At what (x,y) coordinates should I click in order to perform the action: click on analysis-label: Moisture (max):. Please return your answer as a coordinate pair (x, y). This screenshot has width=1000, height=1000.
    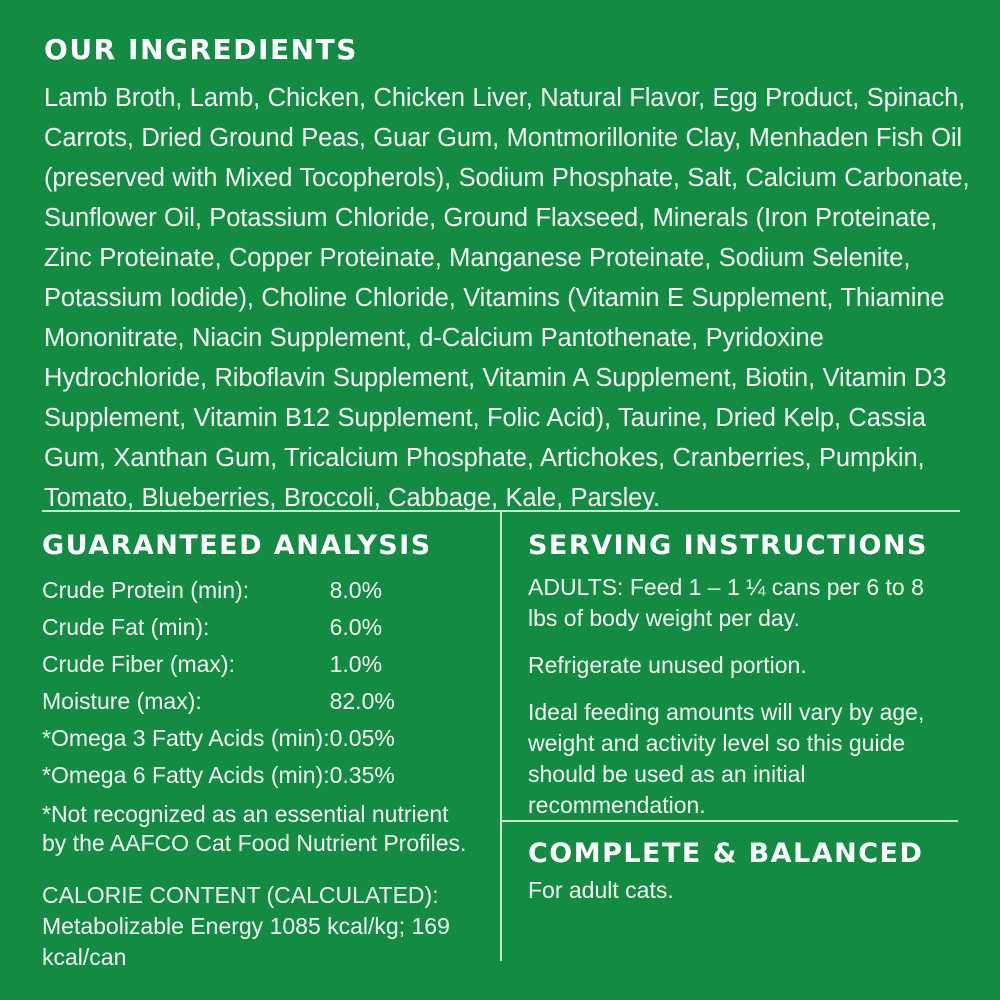
    Looking at the image, I should click on (122, 701).